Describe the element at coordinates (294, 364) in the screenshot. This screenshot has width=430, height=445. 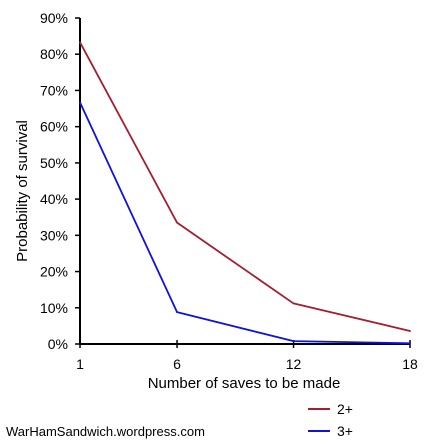
I see `x-tick-label: 12` at that location.